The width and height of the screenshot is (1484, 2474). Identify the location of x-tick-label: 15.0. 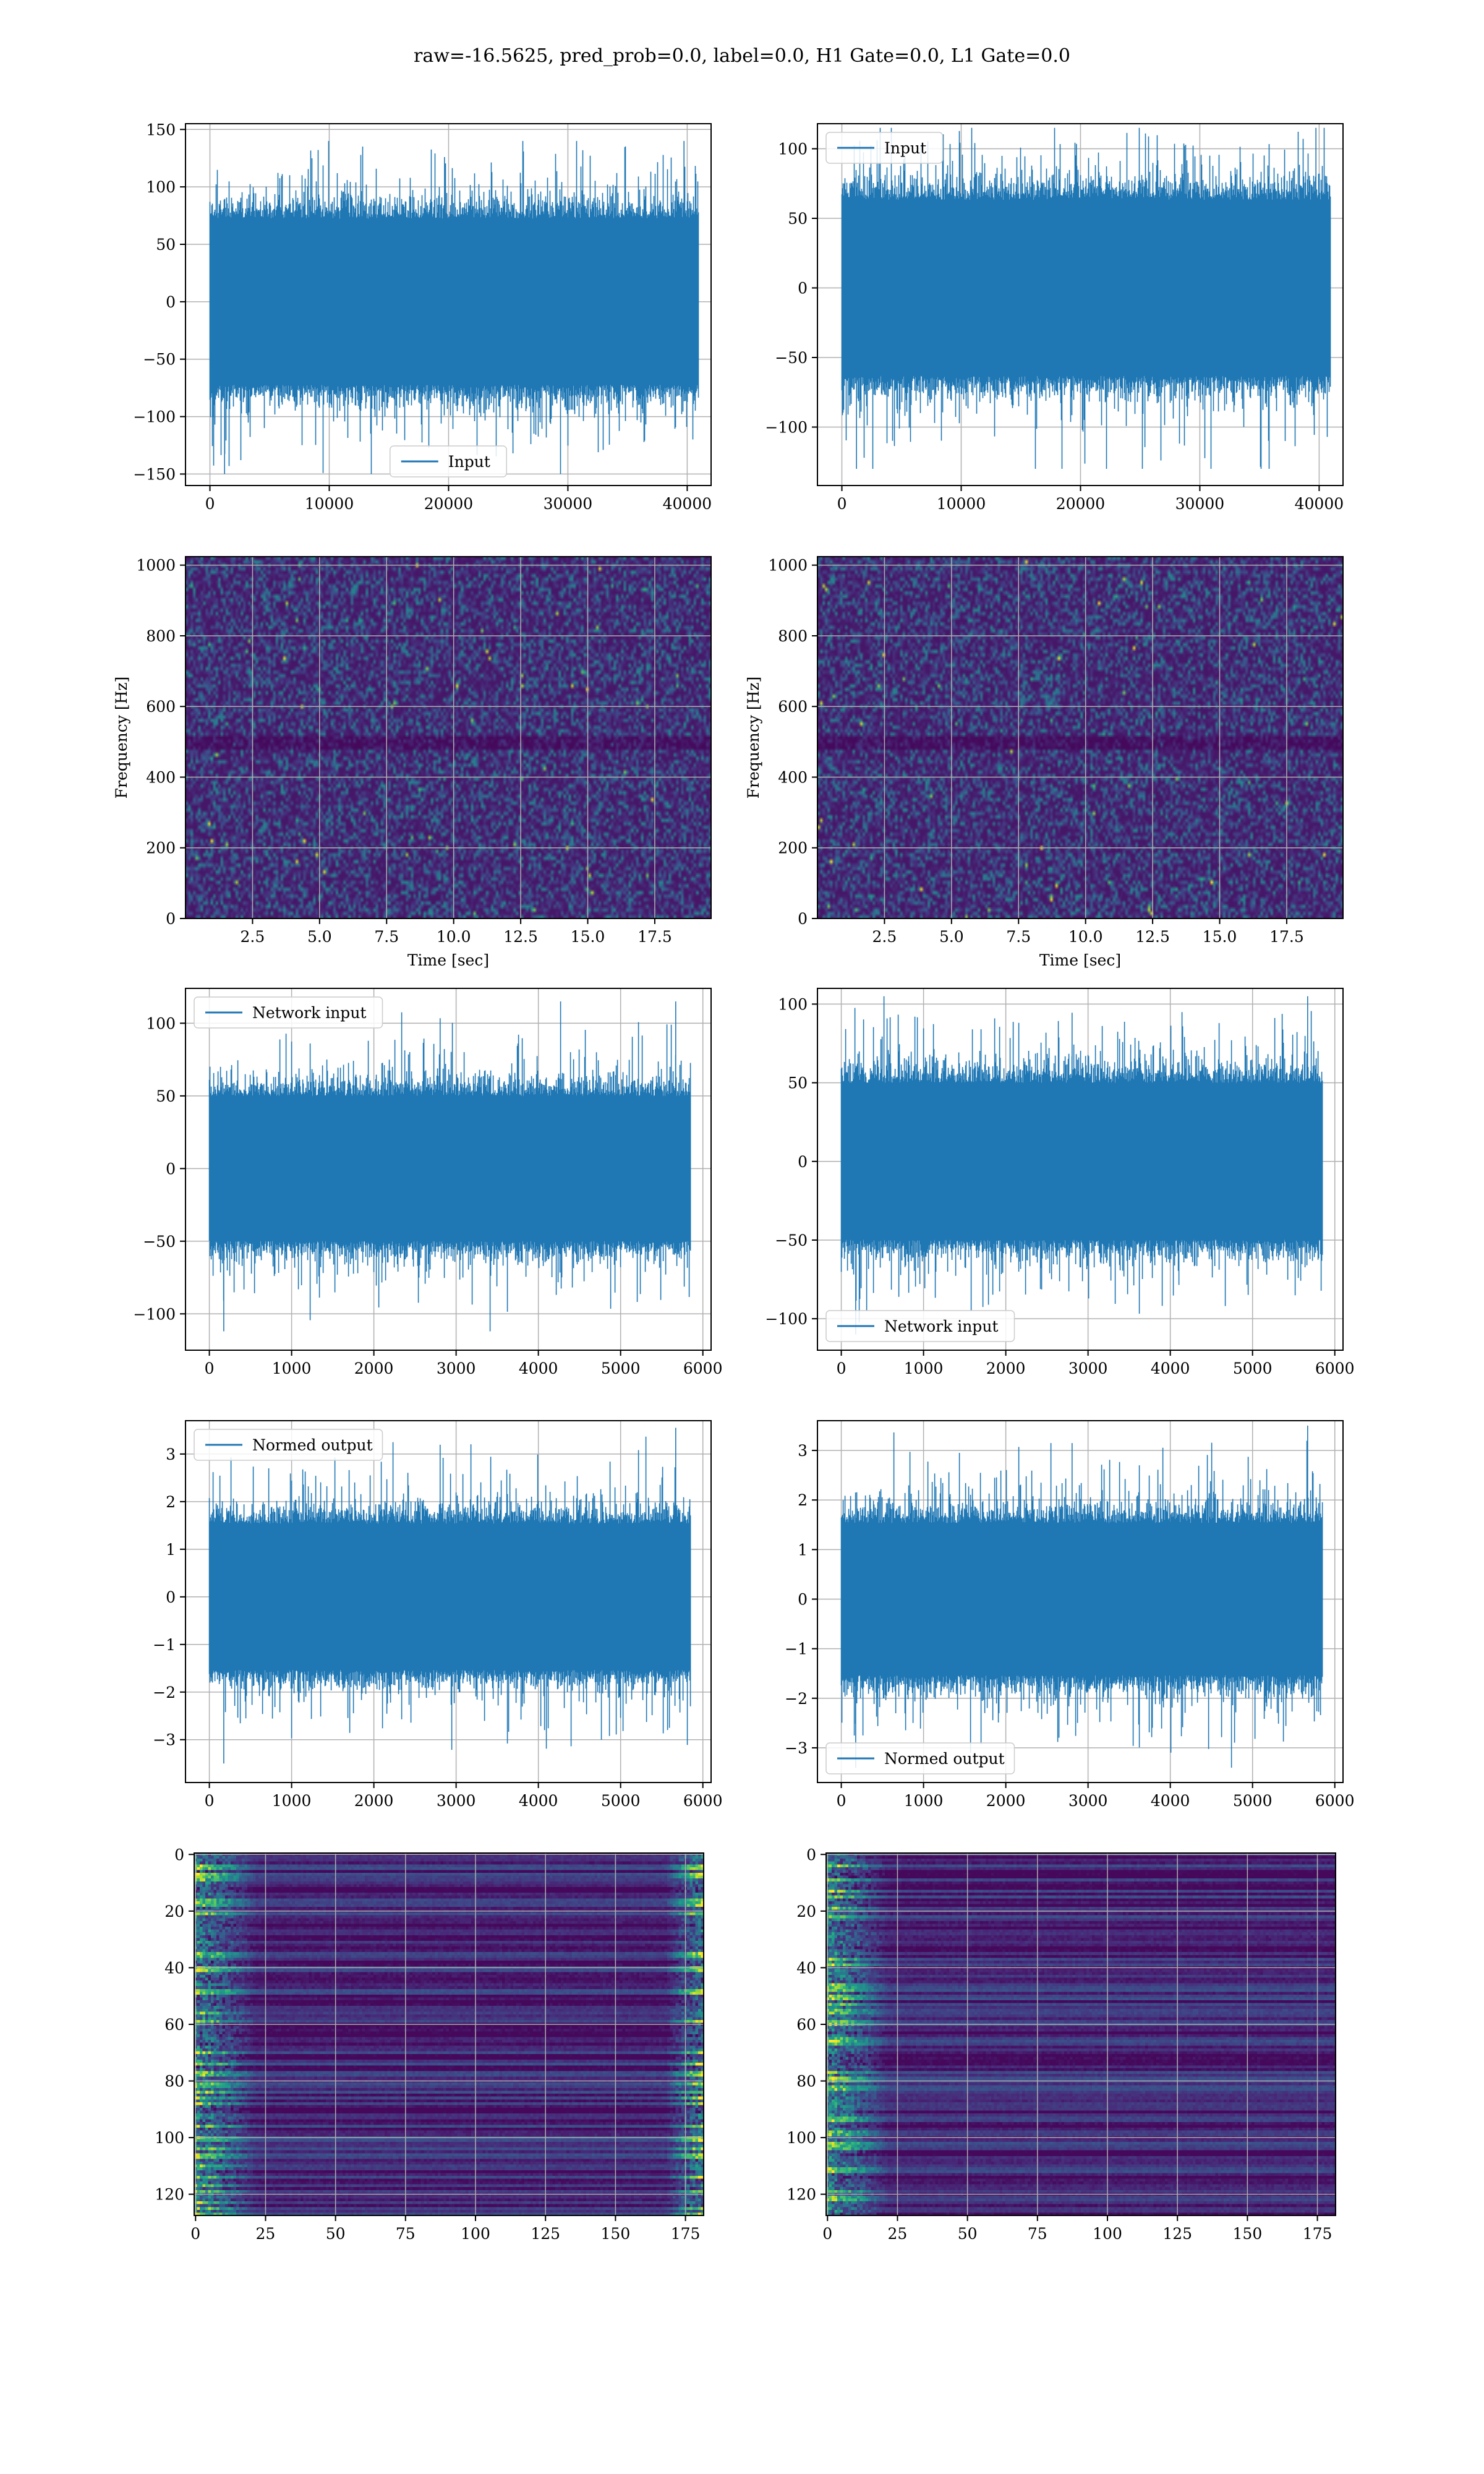
(1220, 937).